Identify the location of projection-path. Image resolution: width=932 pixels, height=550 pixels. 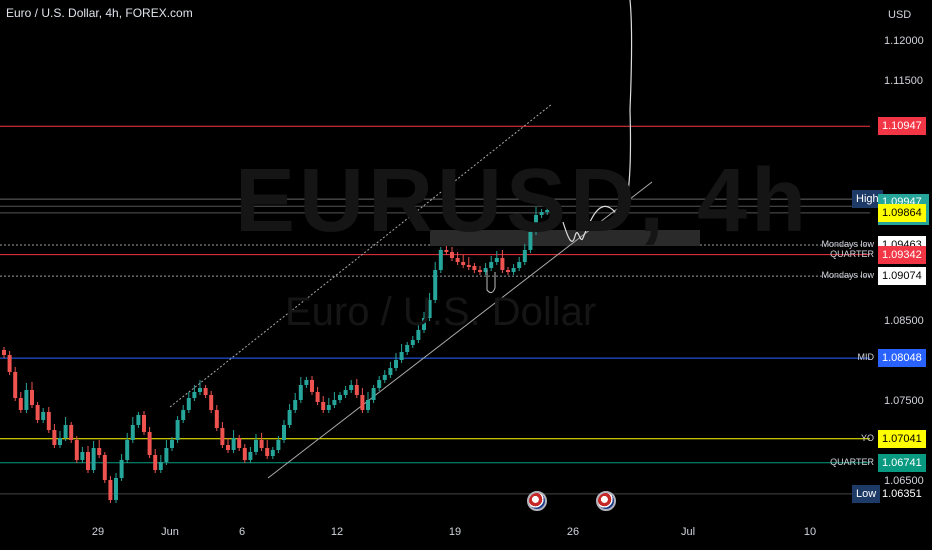
(597, 121).